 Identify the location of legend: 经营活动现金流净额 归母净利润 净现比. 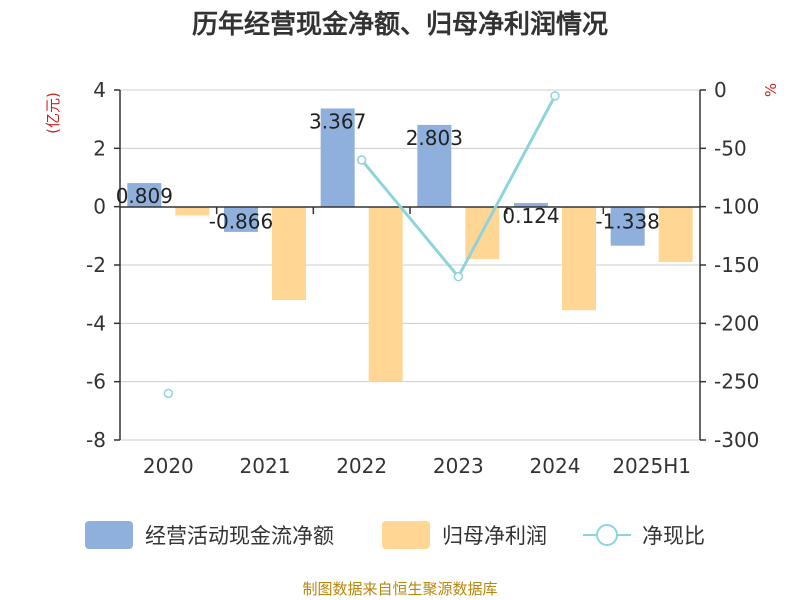
(395, 535).